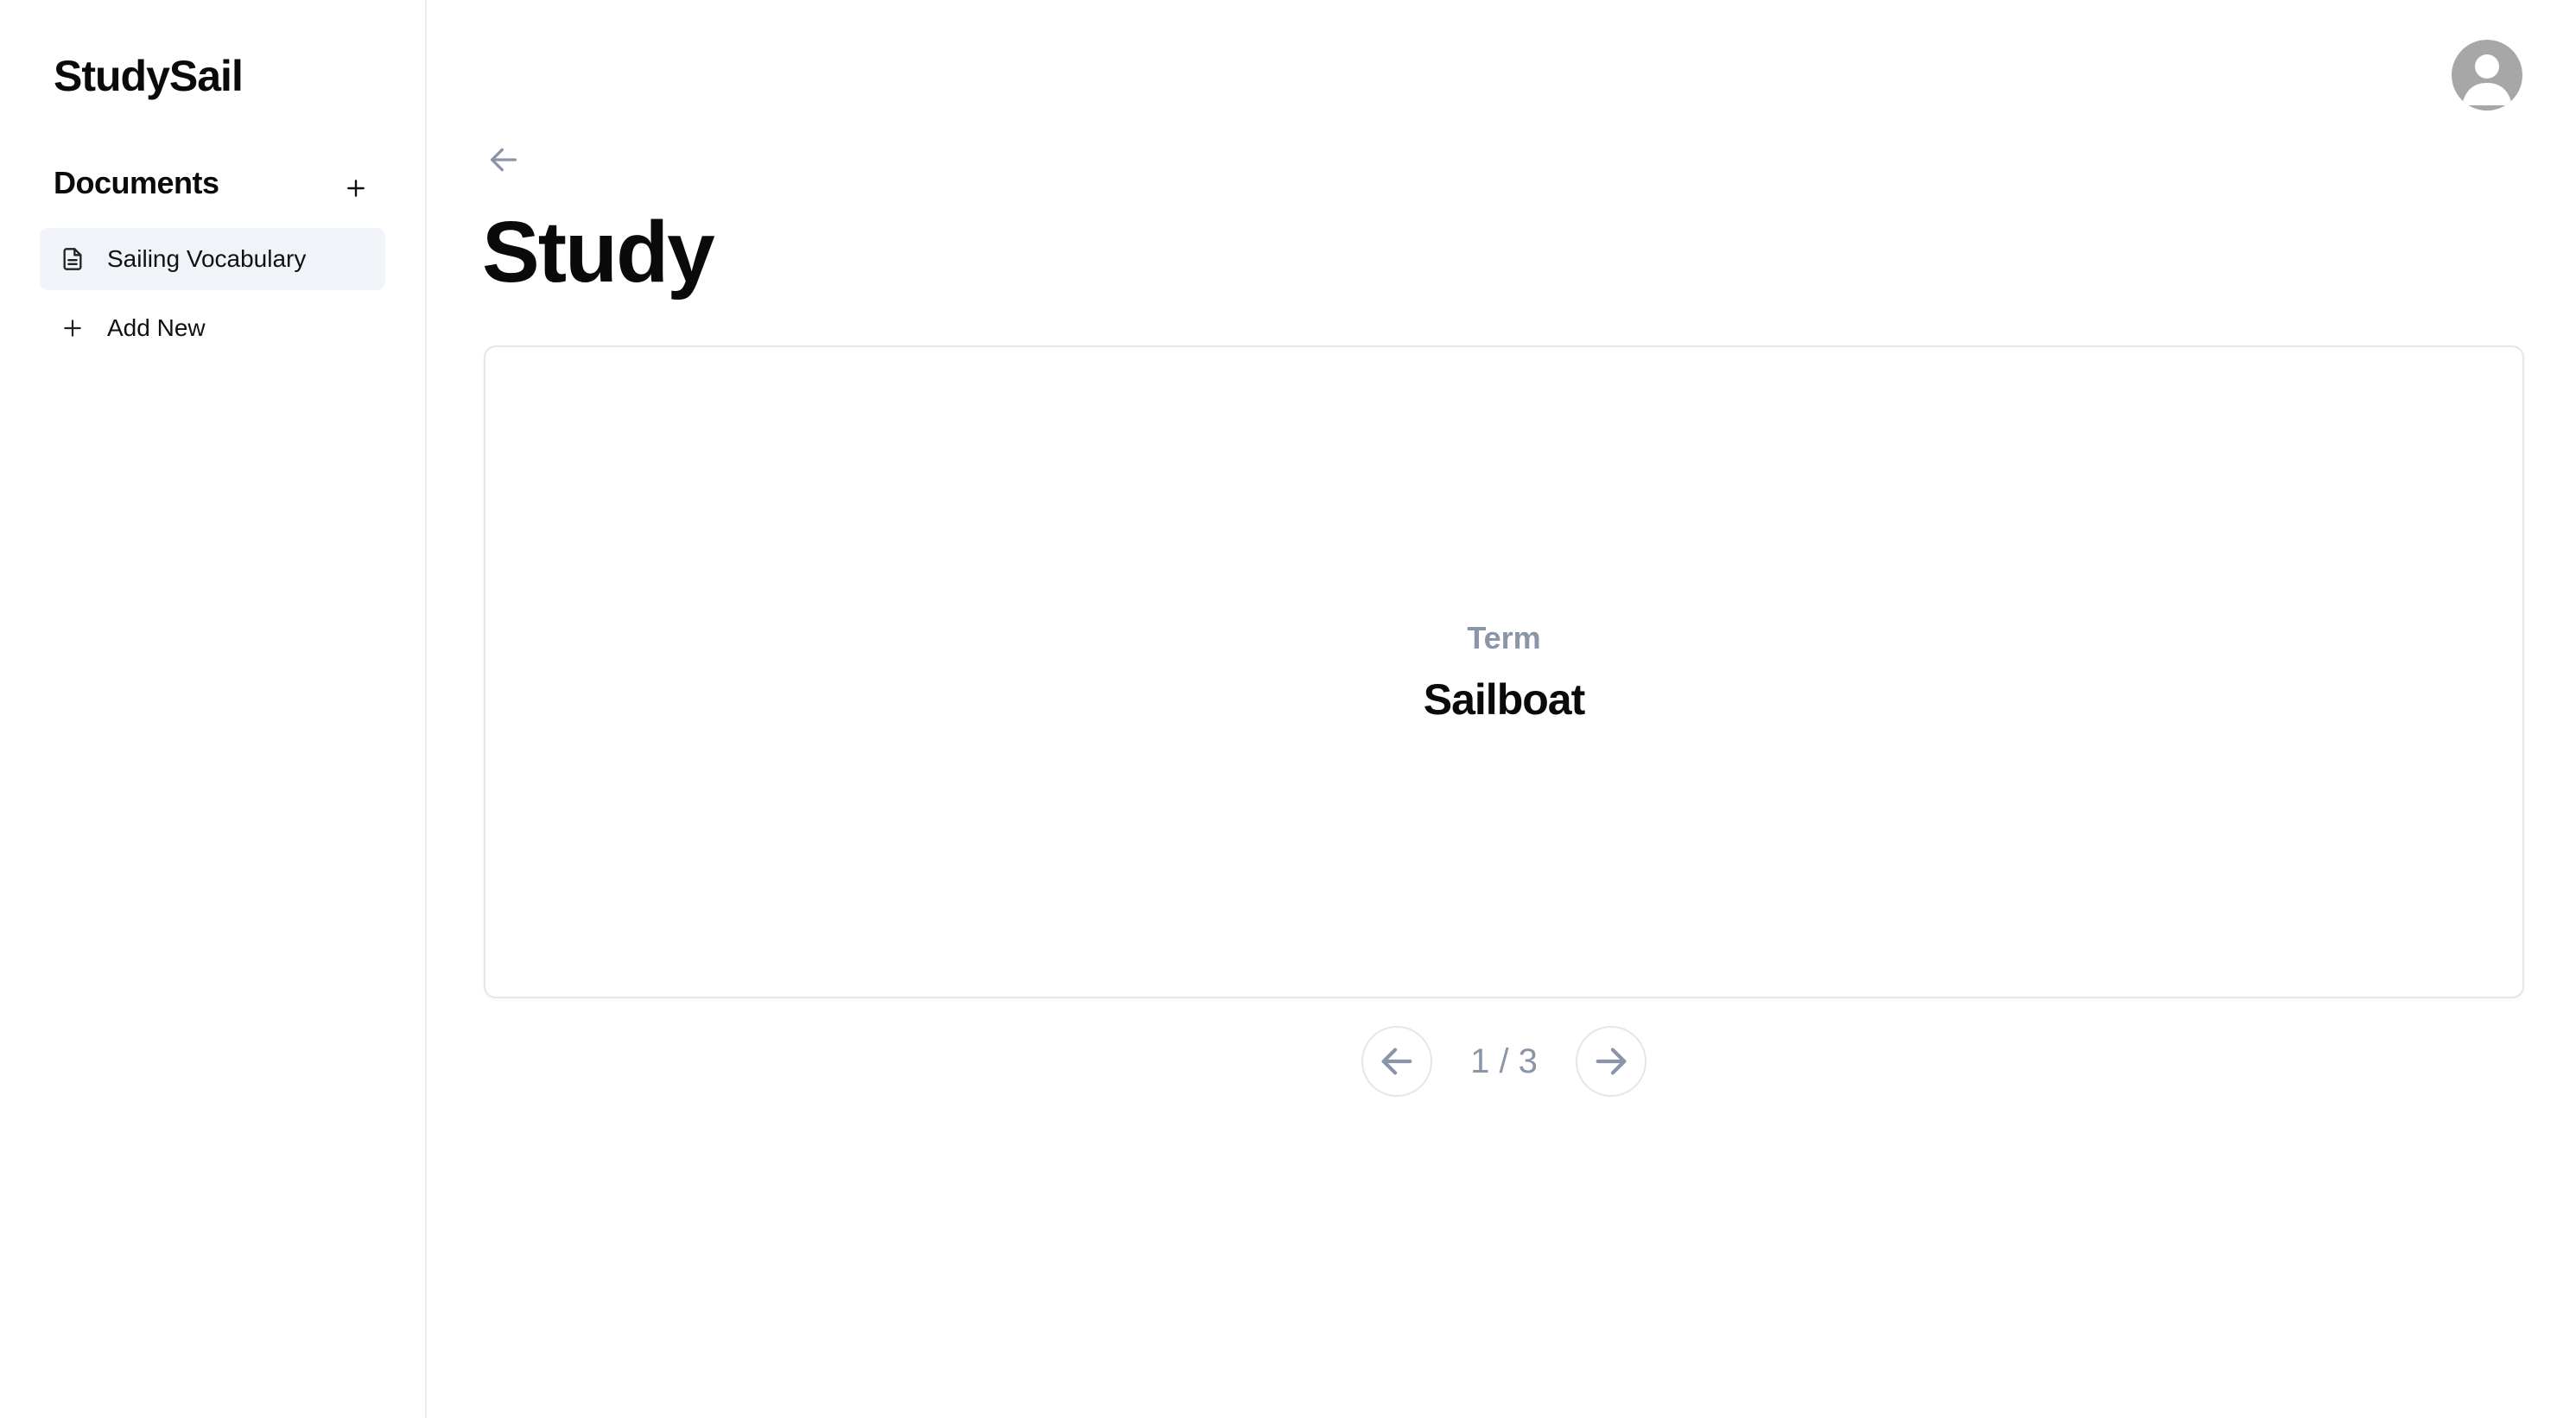  What do you see at coordinates (156, 327) in the screenshot?
I see `sidebar-item-label: Add New` at bounding box center [156, 327].